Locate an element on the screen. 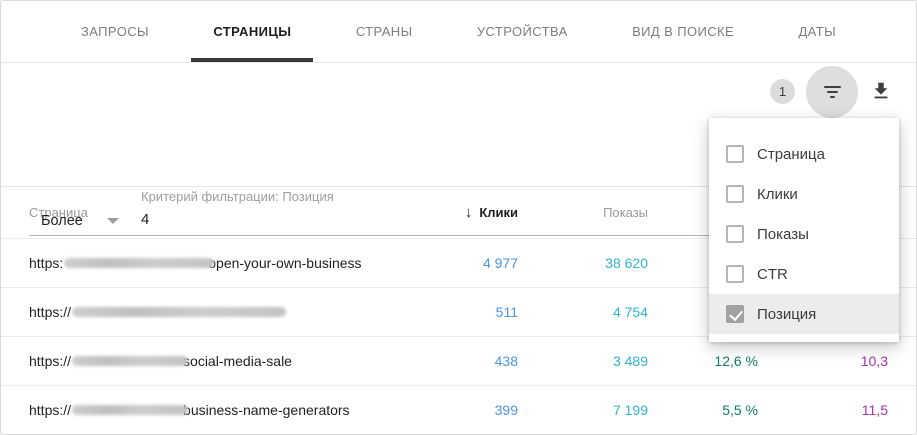  tab-dates: ДАТЫ is located at coordinates (817, 31).